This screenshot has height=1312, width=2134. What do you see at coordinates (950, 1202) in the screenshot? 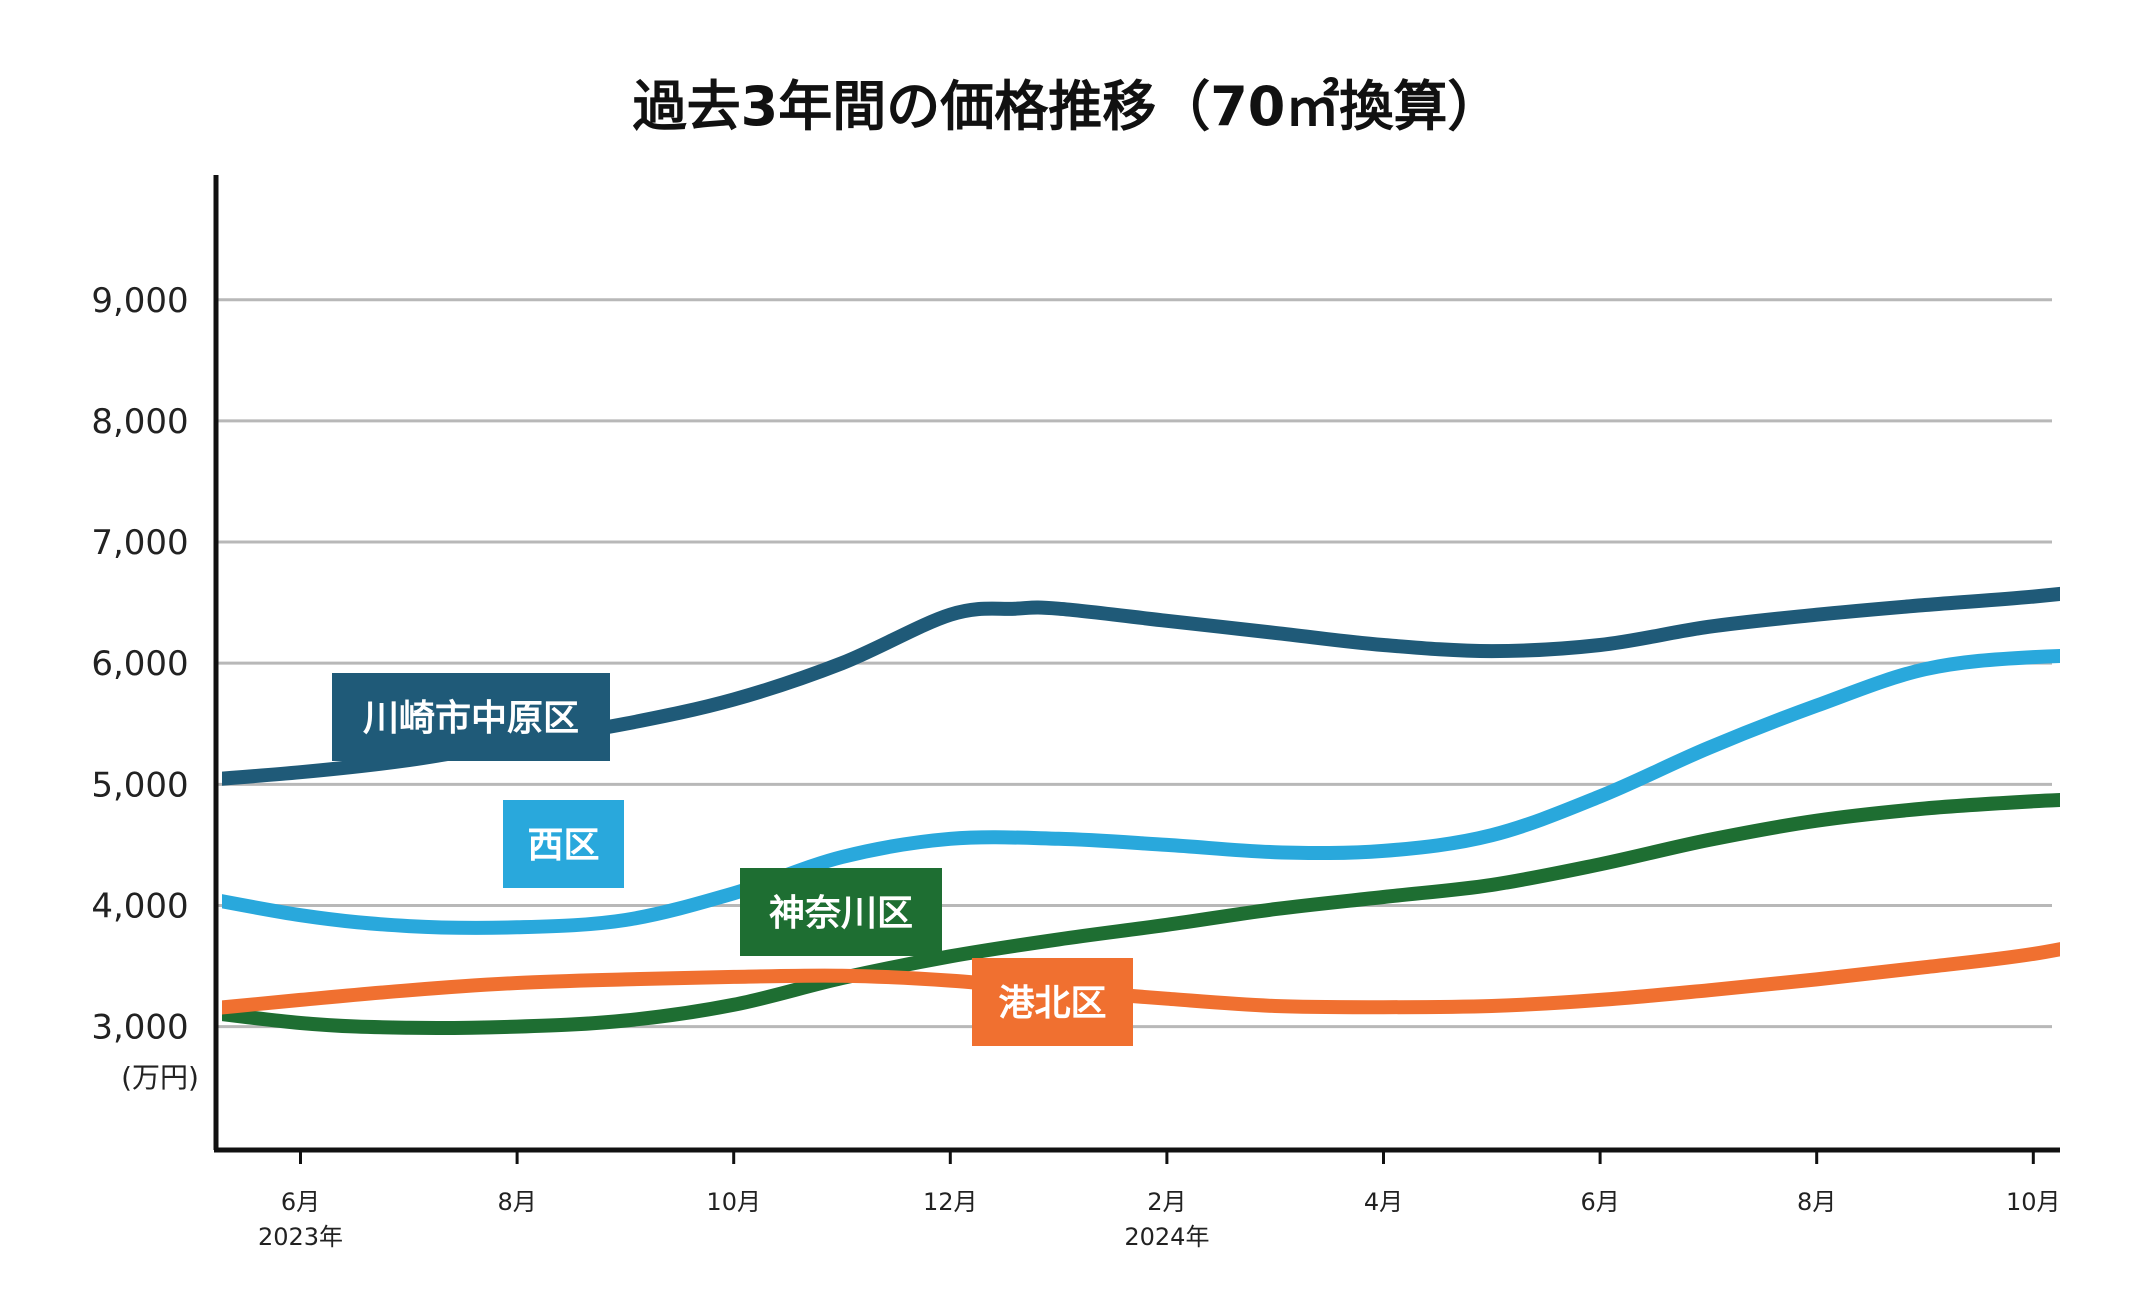
I see `x-tick-label: 12月` at bounding box center [950, 1202].